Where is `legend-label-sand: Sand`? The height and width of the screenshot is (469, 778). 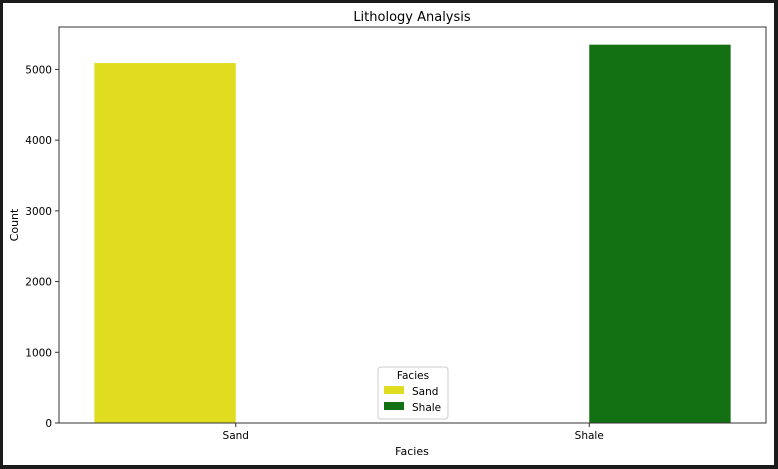 legend-label-sand: Sand is located at coordinates (425, 392).